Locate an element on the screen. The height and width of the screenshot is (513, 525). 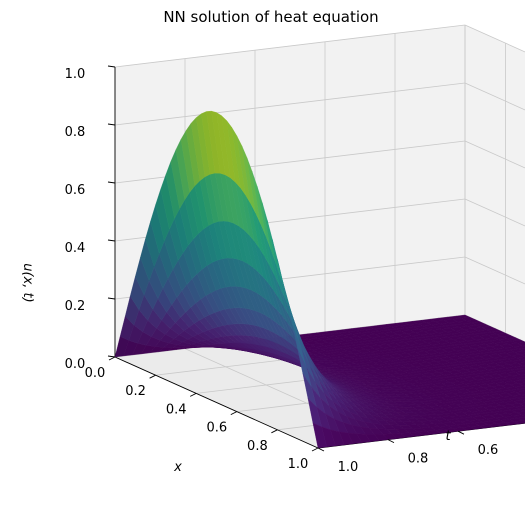
z-tick-label-1: 0.2 is located at coordinates (75, 306).